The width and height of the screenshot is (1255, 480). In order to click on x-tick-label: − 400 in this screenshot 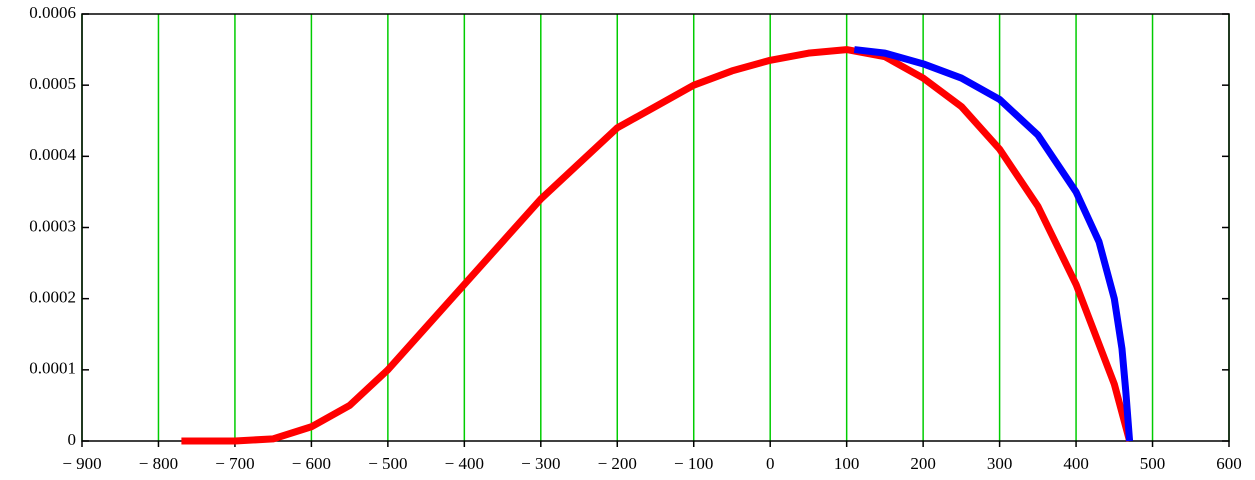, I will do `click(464, 463)`.